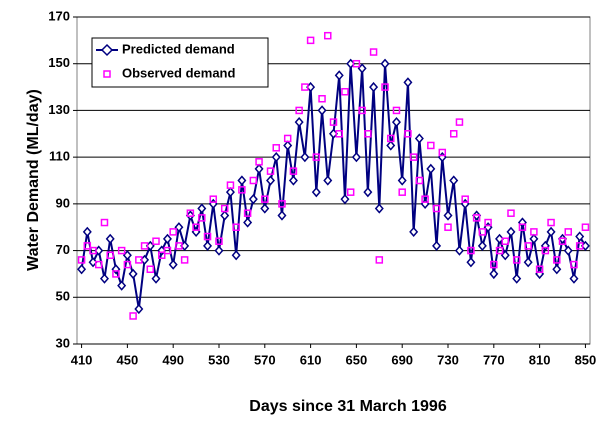 This screenshot has height=426, width=611. What do you see at coordinates (178, 48) in the screenshot?
I see `legend-label: Predicted demand` at bounding box center [178, 48].